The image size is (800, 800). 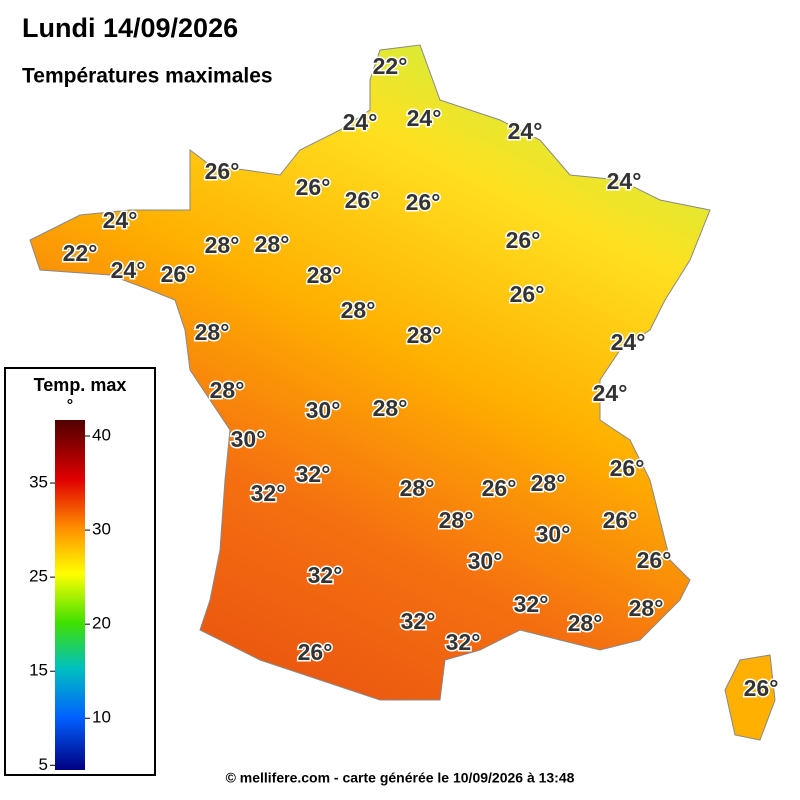 What do you see at coordinates (38, 576) in the screenshot?
I see `colorbar-tick-label: 25` at bounding box center [38, 576].